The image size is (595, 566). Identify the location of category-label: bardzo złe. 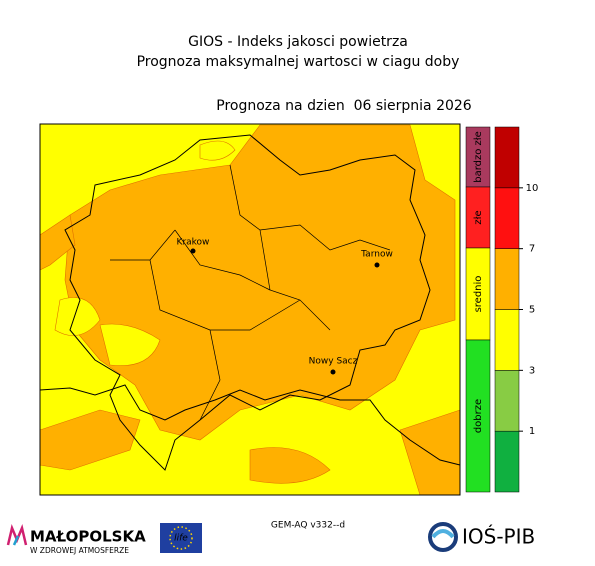
(478, 157).